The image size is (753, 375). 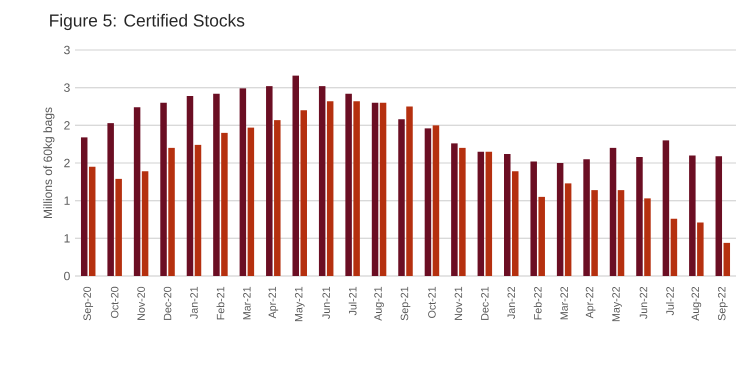 I want to click on x-tick-label: Jul-21, so click(x=352, y=301).